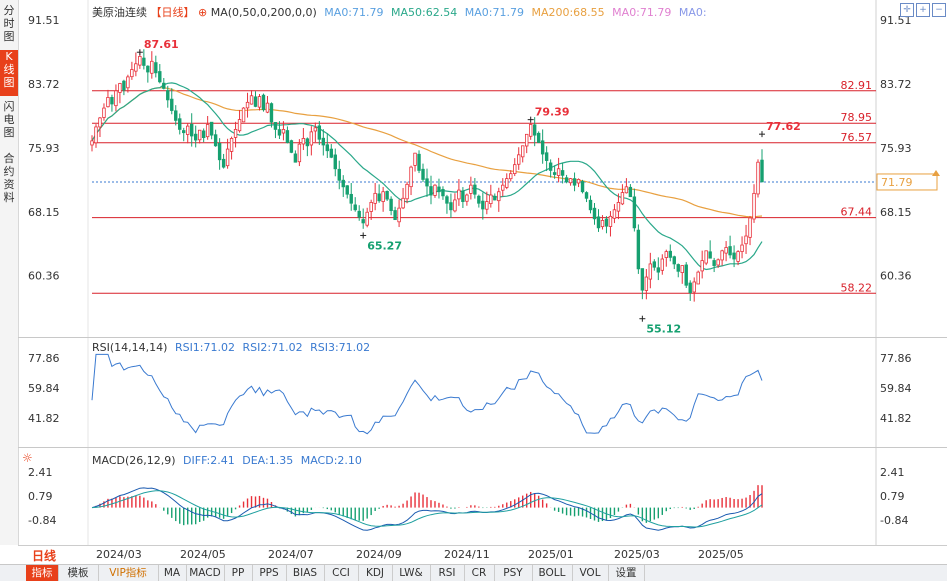 Image resolution: width=947 pixels, height=581 pixels. Describe the element at coordinates (907, 10) in the screenshot. I see `crosshair-icon: ✛` at that location.